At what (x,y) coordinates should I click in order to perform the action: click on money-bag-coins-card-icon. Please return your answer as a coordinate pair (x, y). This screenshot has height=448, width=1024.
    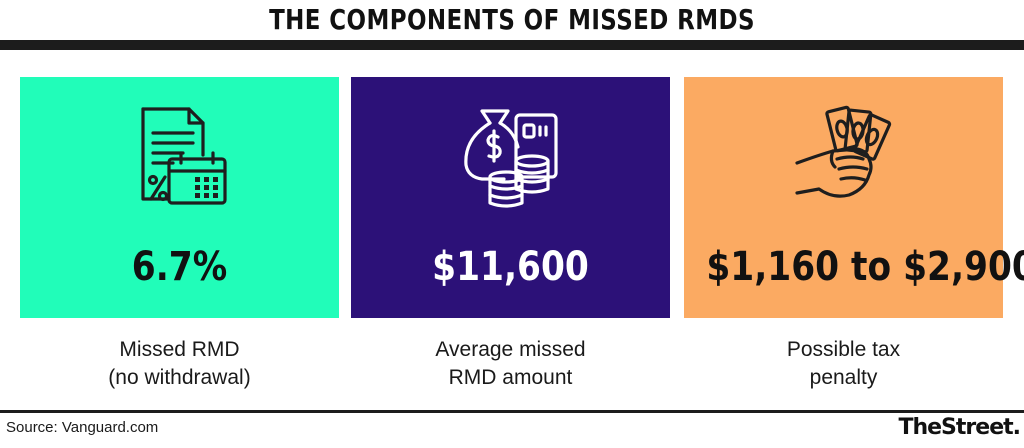
    Looking at the image, I should click on (510, 159).